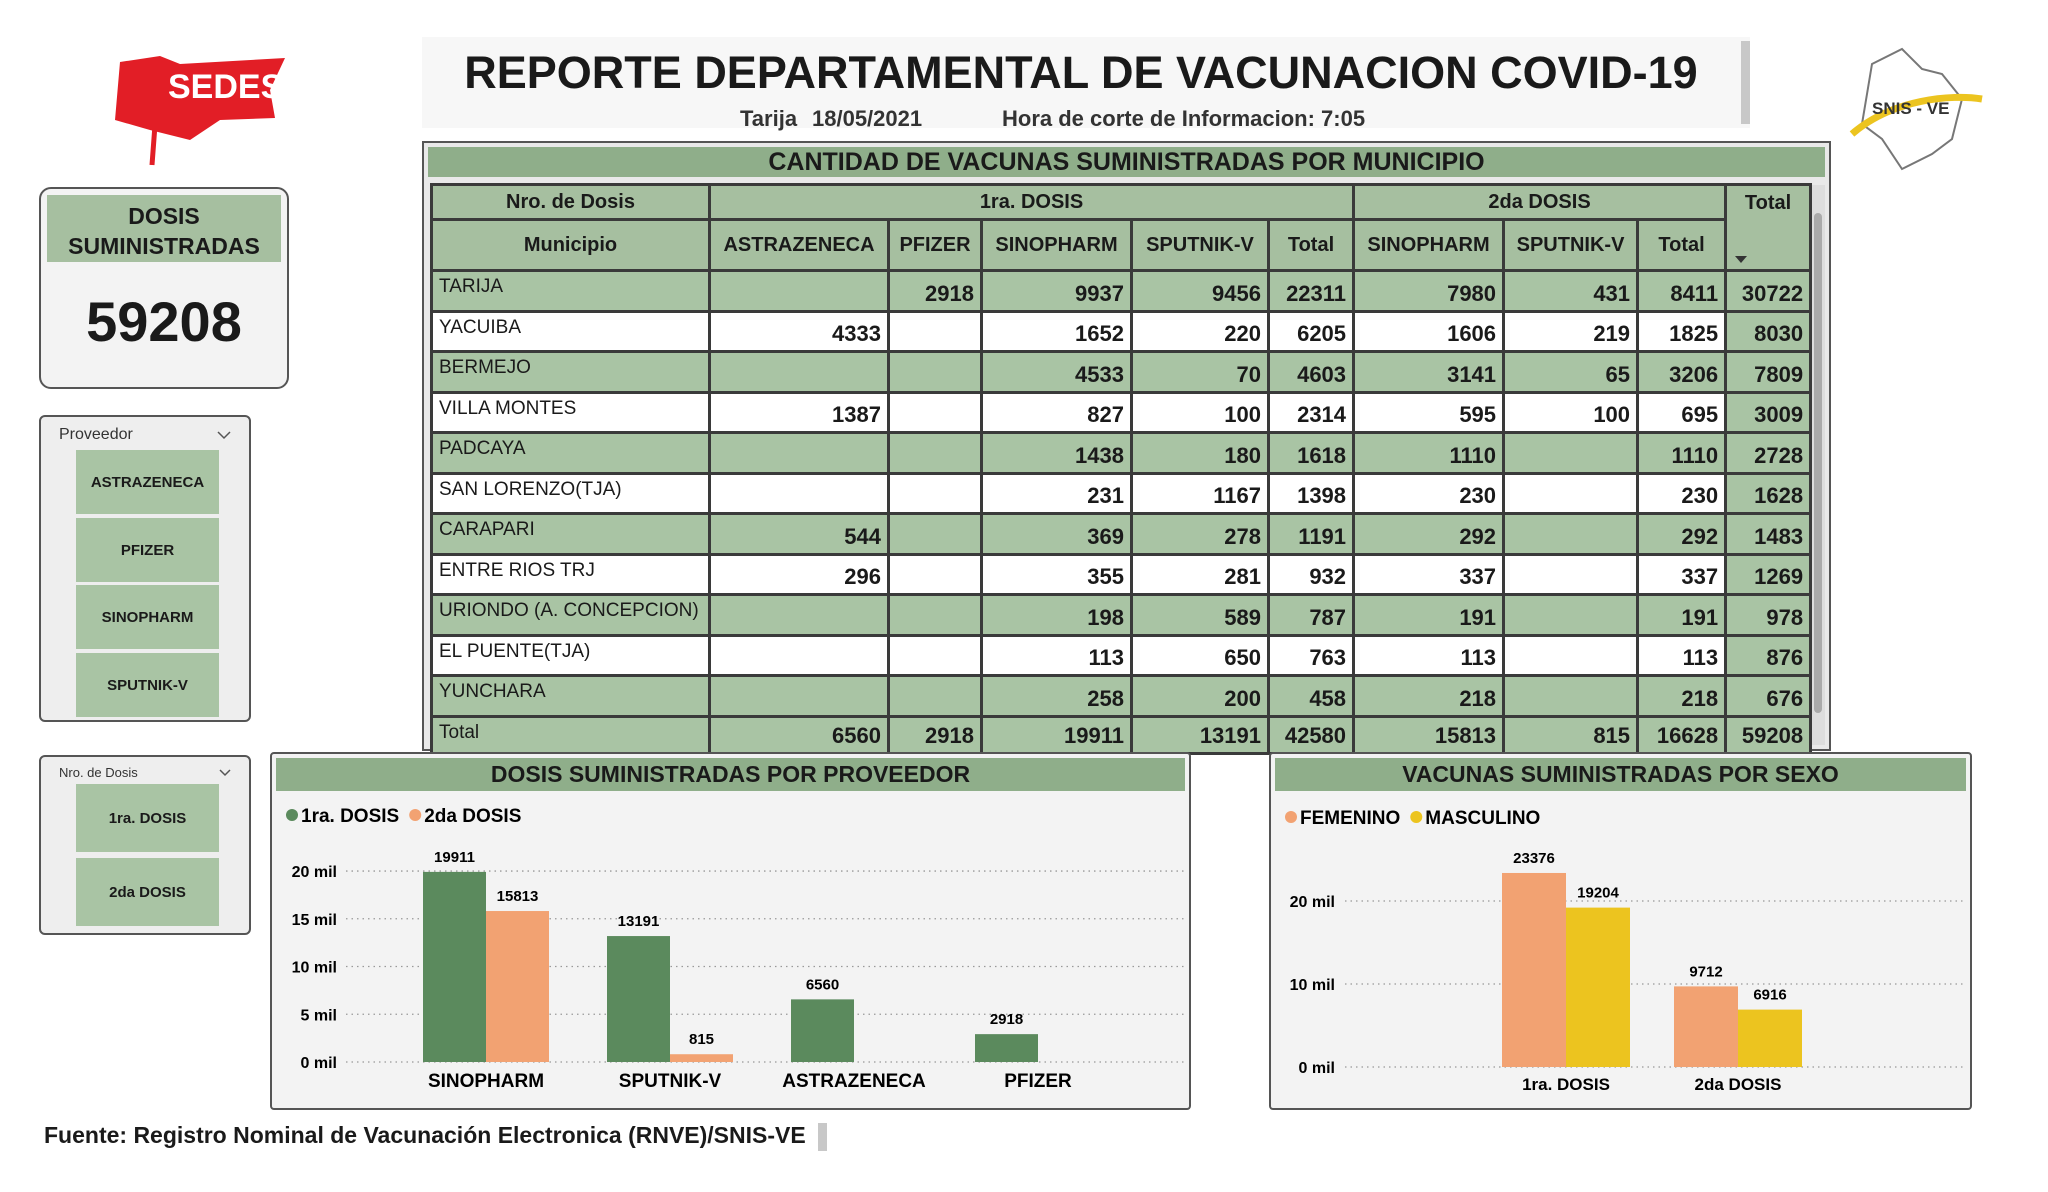  I want to click on table-cell: 278, so click(1200, 534).